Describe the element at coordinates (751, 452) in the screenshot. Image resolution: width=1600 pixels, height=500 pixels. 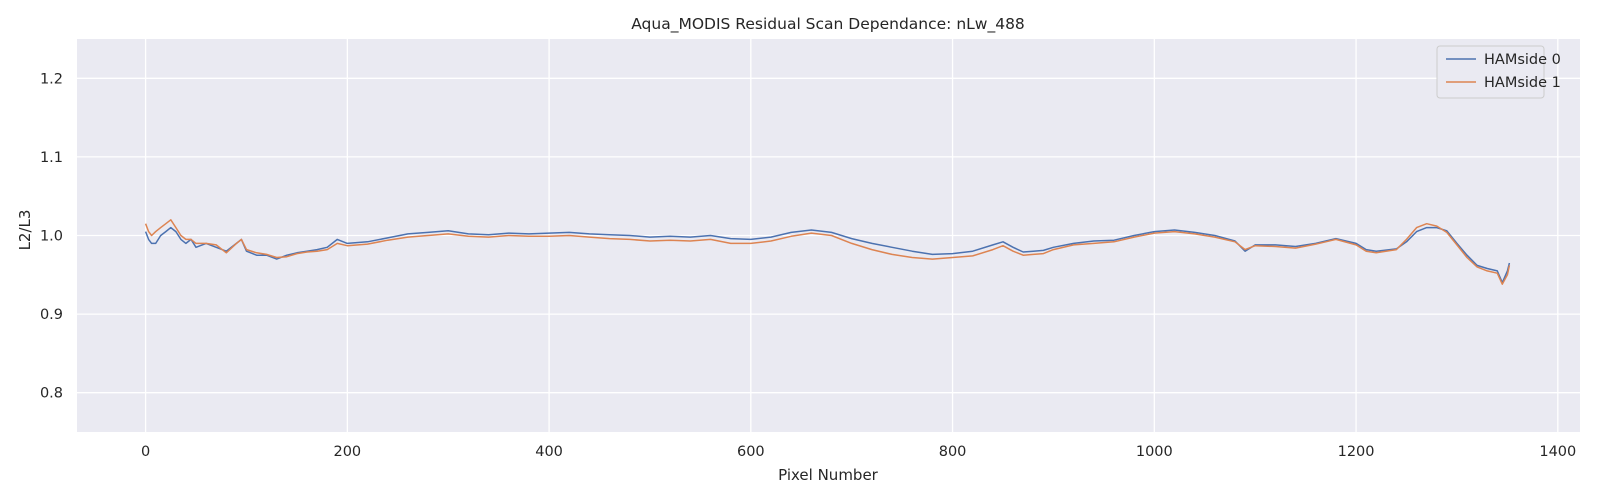
I see `x-tick-label: 600` at that location.